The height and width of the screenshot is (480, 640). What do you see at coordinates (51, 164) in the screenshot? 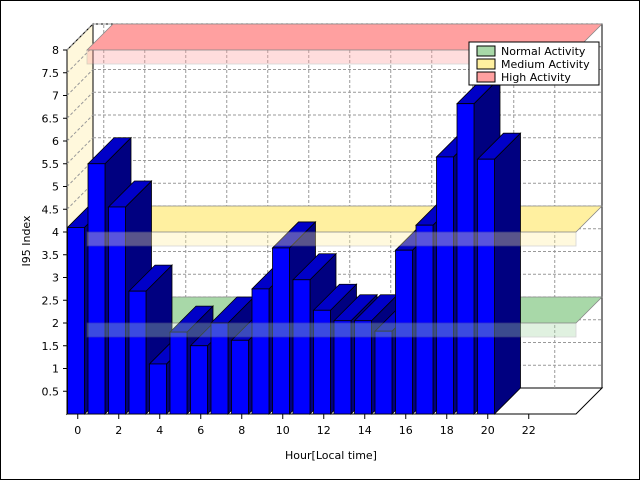
I see `y-tick-label: 5.5` at bounding box center [51, 164].